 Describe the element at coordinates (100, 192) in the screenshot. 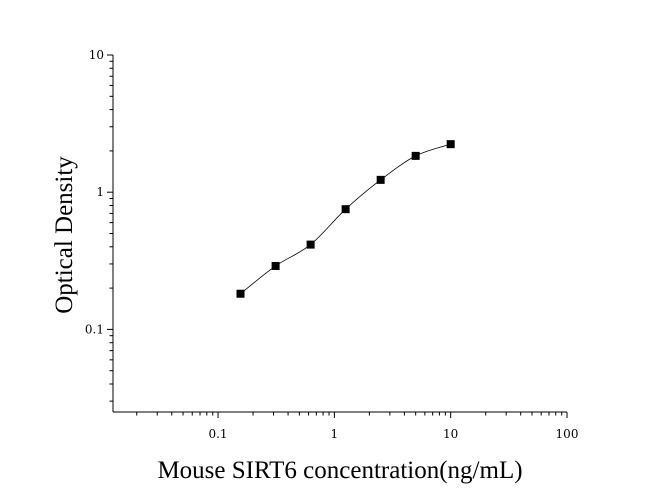

I see `y-tick-label: 1` at that location.